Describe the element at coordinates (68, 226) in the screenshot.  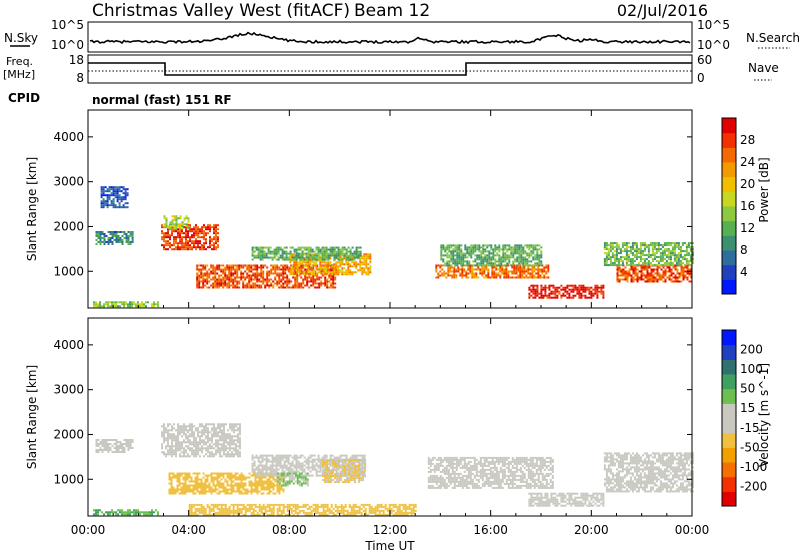
I see `y-tick-label: 2000` at that location.